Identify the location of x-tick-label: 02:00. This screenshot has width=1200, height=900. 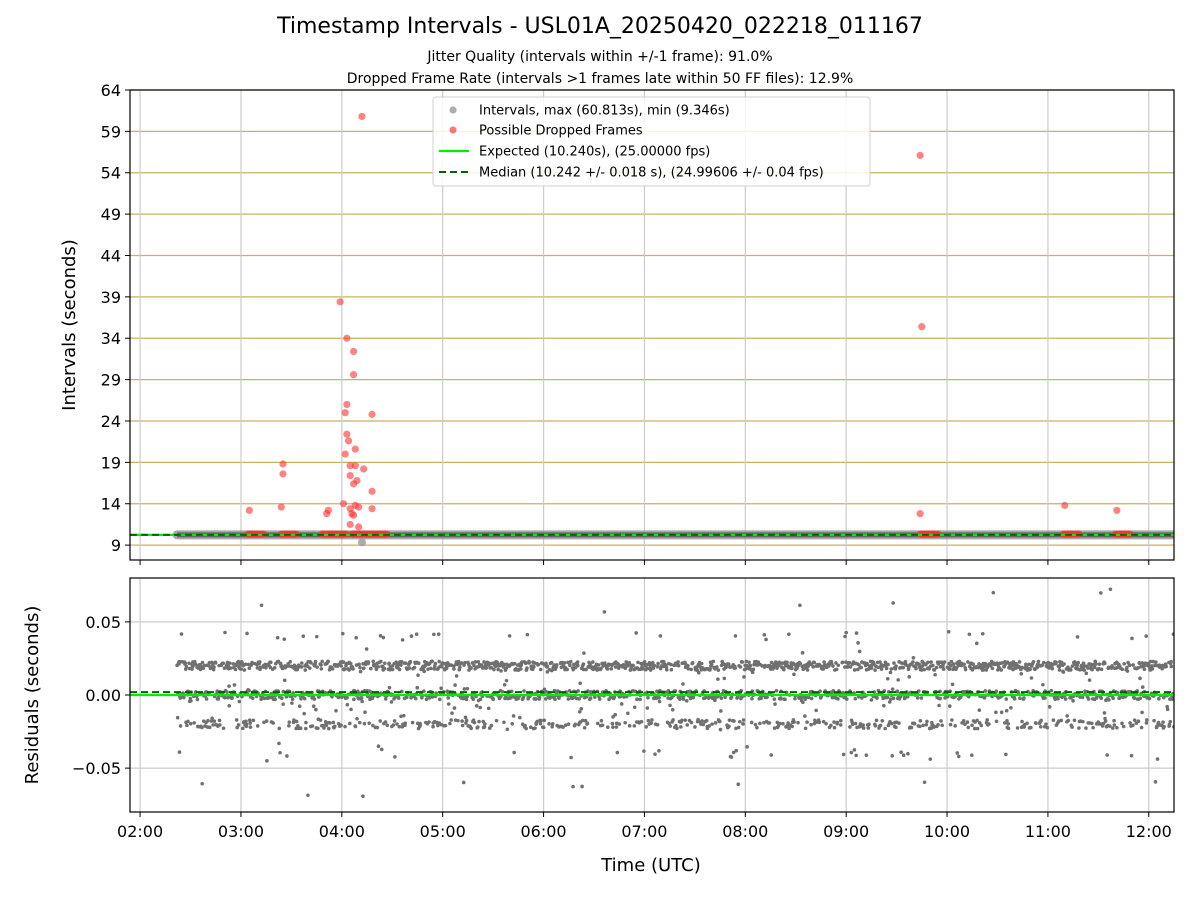
(140, 831).